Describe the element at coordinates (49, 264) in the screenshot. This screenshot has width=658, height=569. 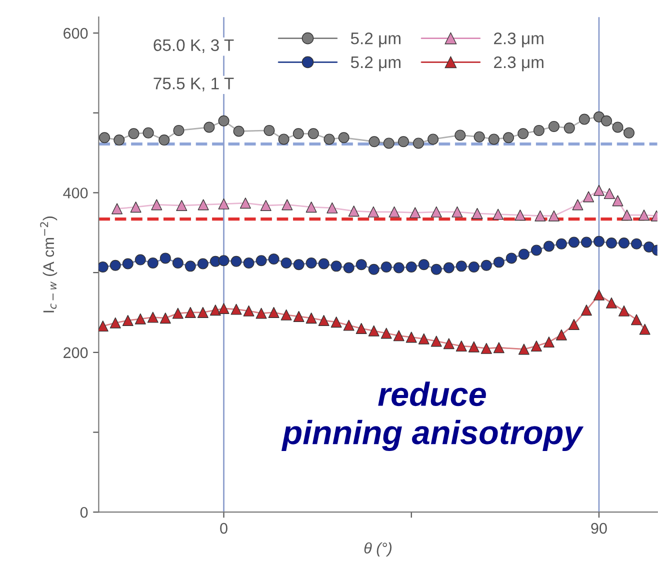
I see `y-axis-title: I$_{c−w}$ (A cm$^{−2}$)` at that location.